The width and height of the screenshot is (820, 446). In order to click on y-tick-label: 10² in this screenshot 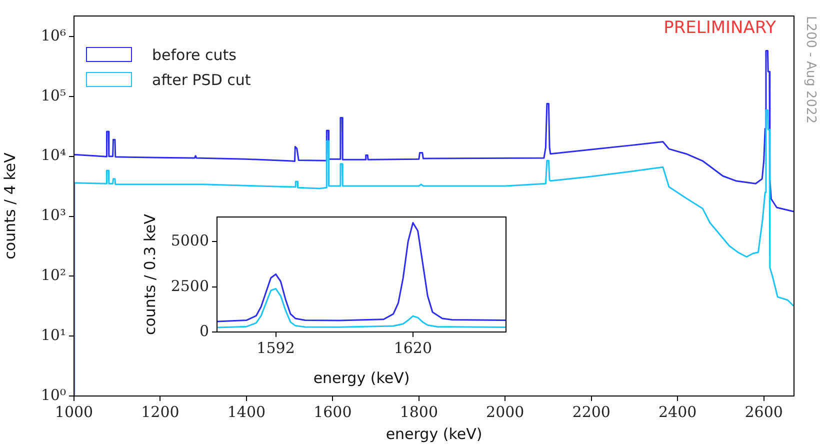, I will do `click(53, 275)`.